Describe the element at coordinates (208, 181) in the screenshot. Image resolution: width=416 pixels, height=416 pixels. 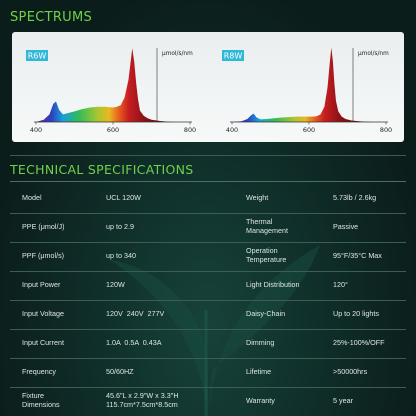
I see `table-top-divider` at that location.